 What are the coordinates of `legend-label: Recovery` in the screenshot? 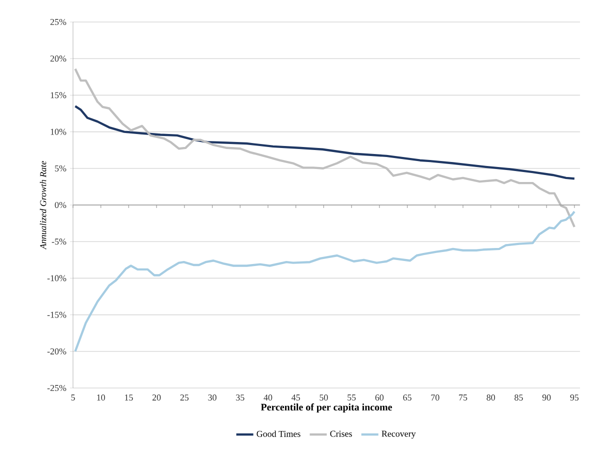 It's located at (399, 434).